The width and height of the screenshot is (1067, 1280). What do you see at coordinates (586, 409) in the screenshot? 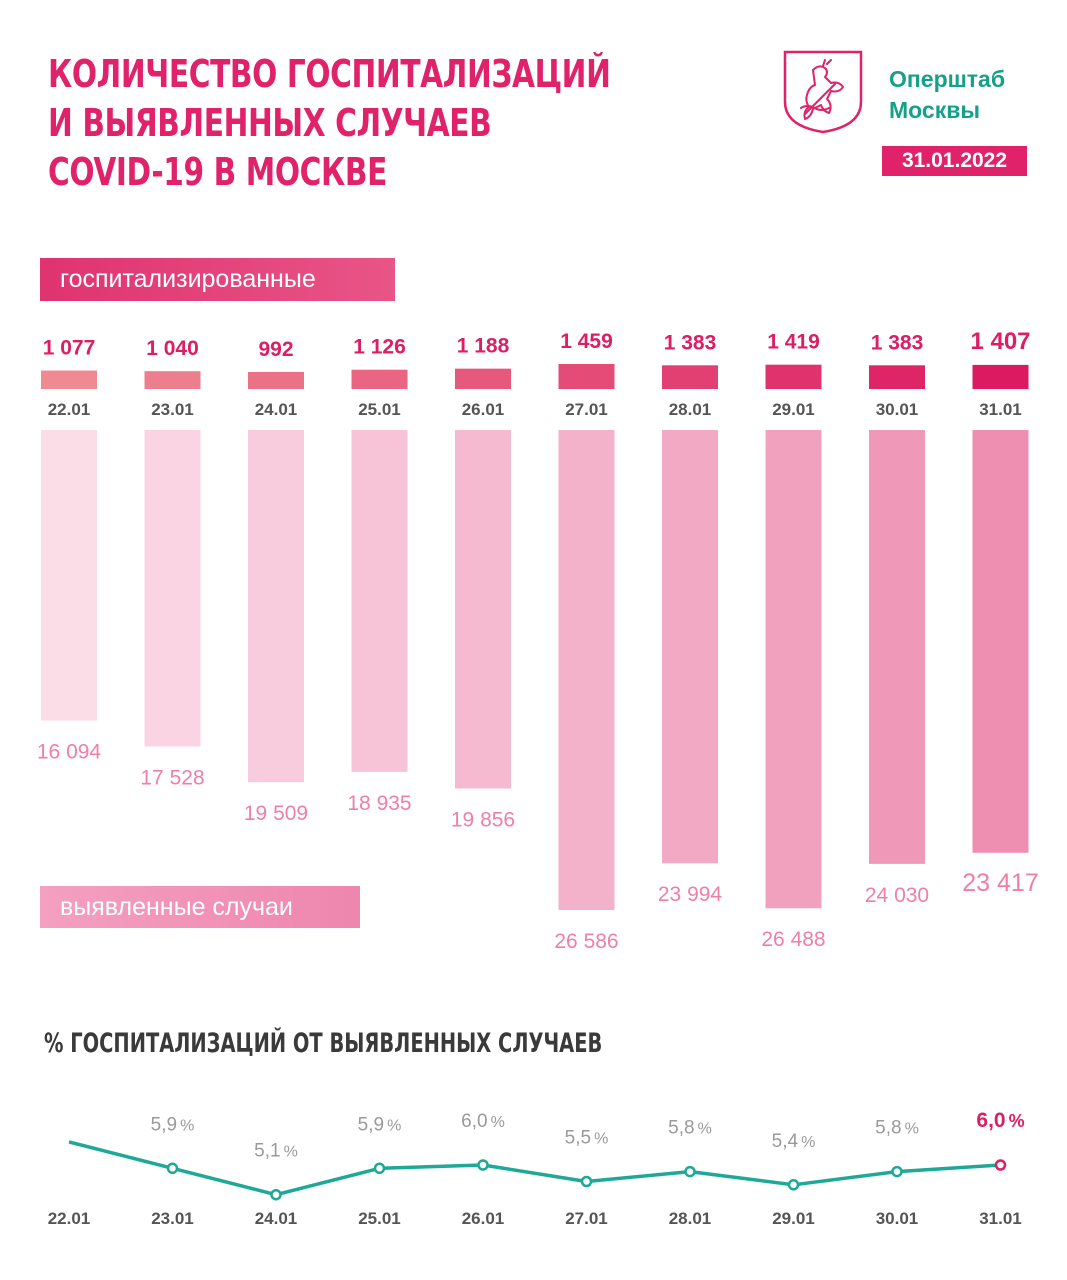
I see `bar-date-label: 27.01` at bounding box center [586, 409].